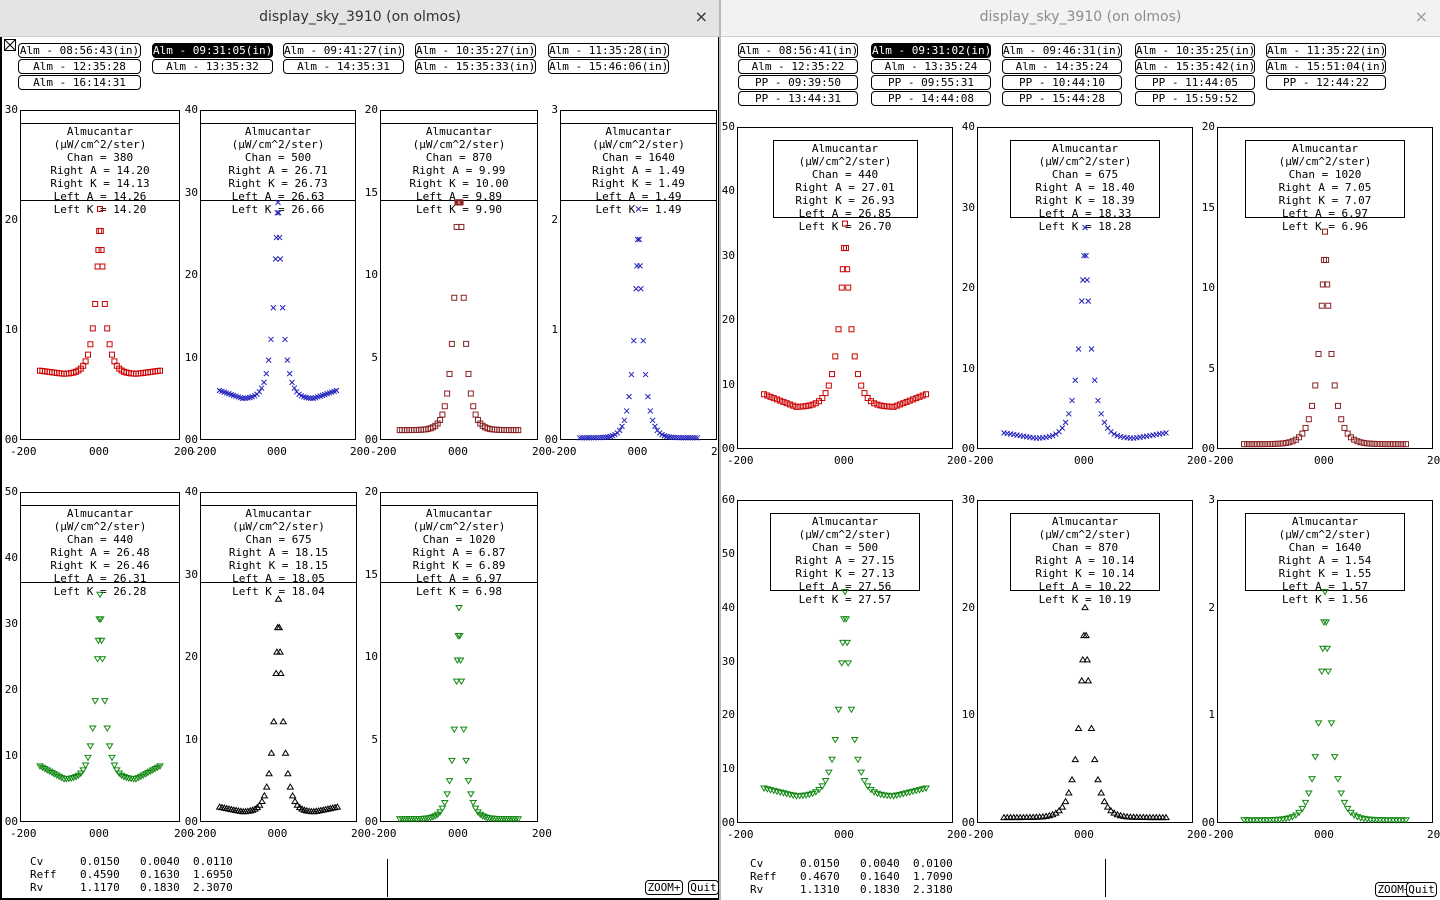 The width and height of the screenshot is (1440, 900). I want to click on scan-button: PP - 10:44:10, so click(1062, 82).